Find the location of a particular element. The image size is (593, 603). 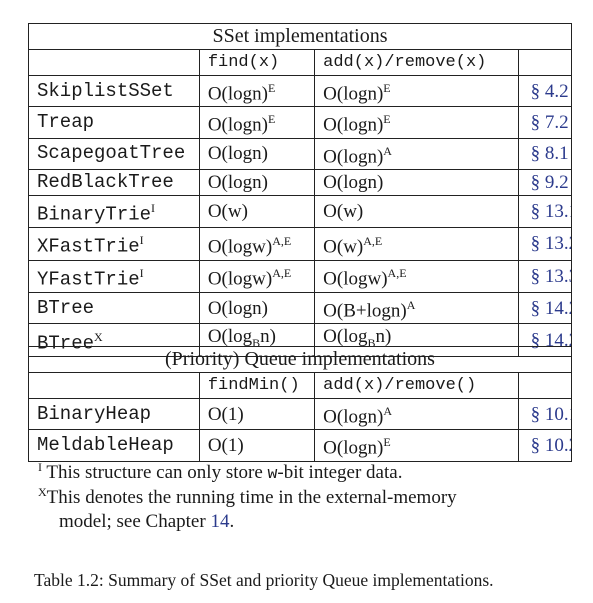

structure-footnote-mark: X is located at coordinates (98, 336).